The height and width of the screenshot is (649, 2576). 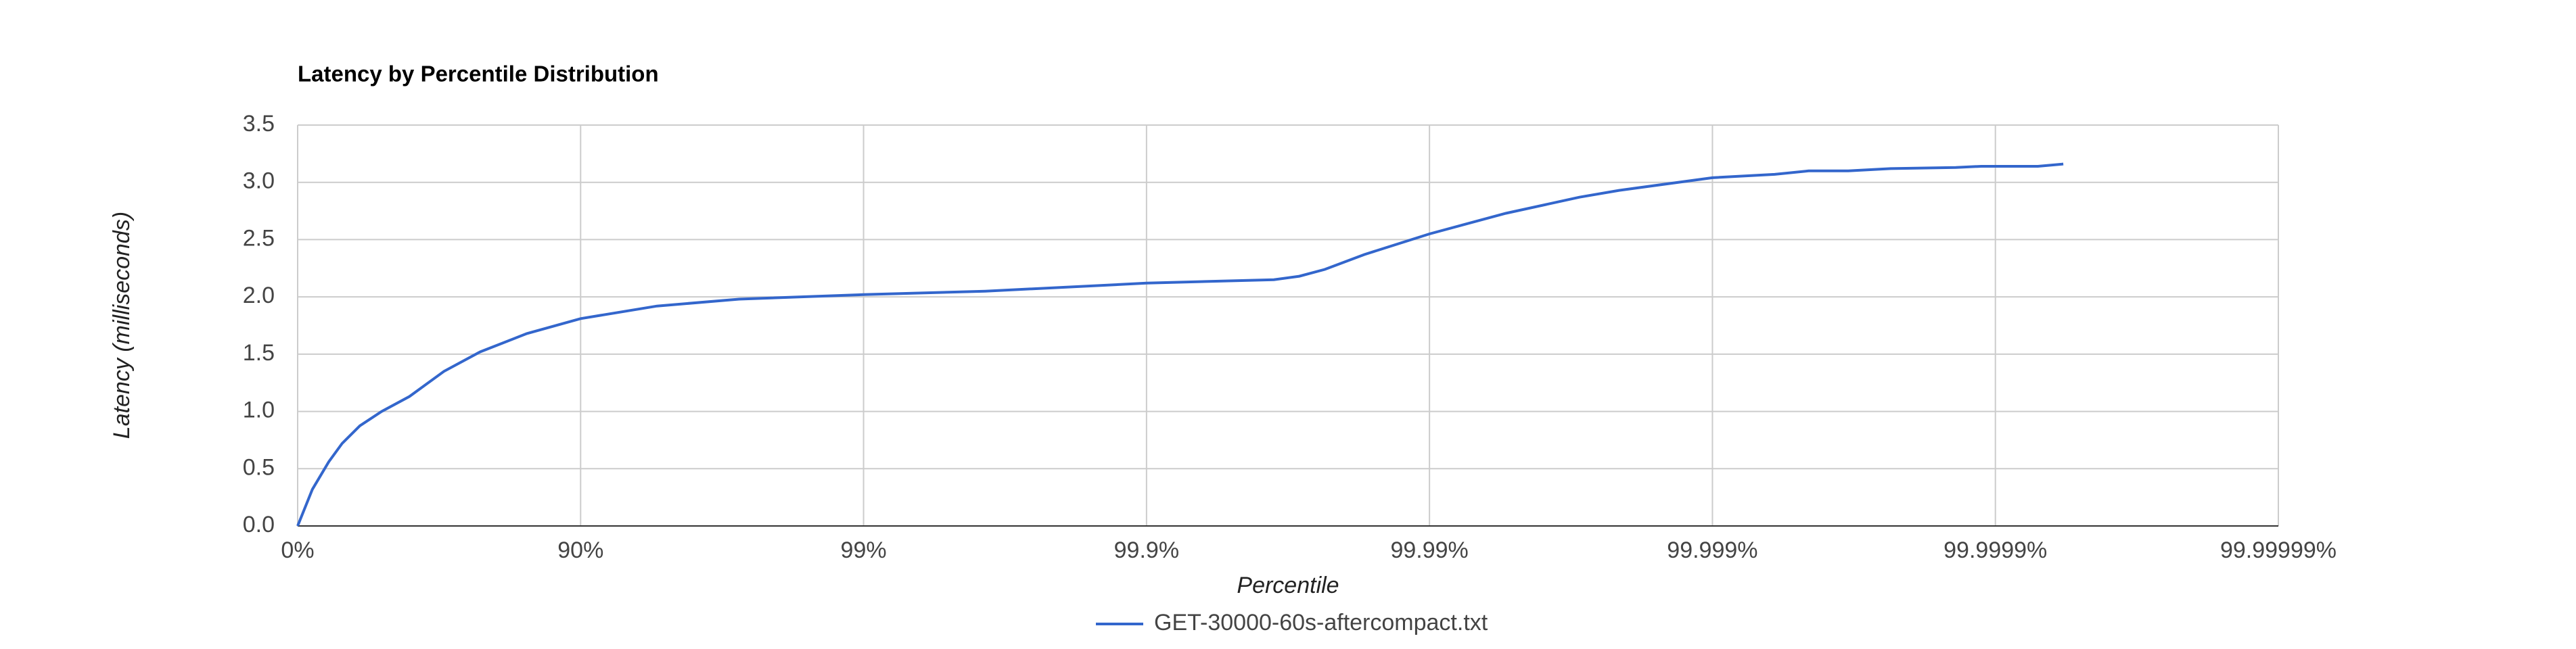 I want to click on x-tick-label: 99.9%, so click(x=1146, y=550).